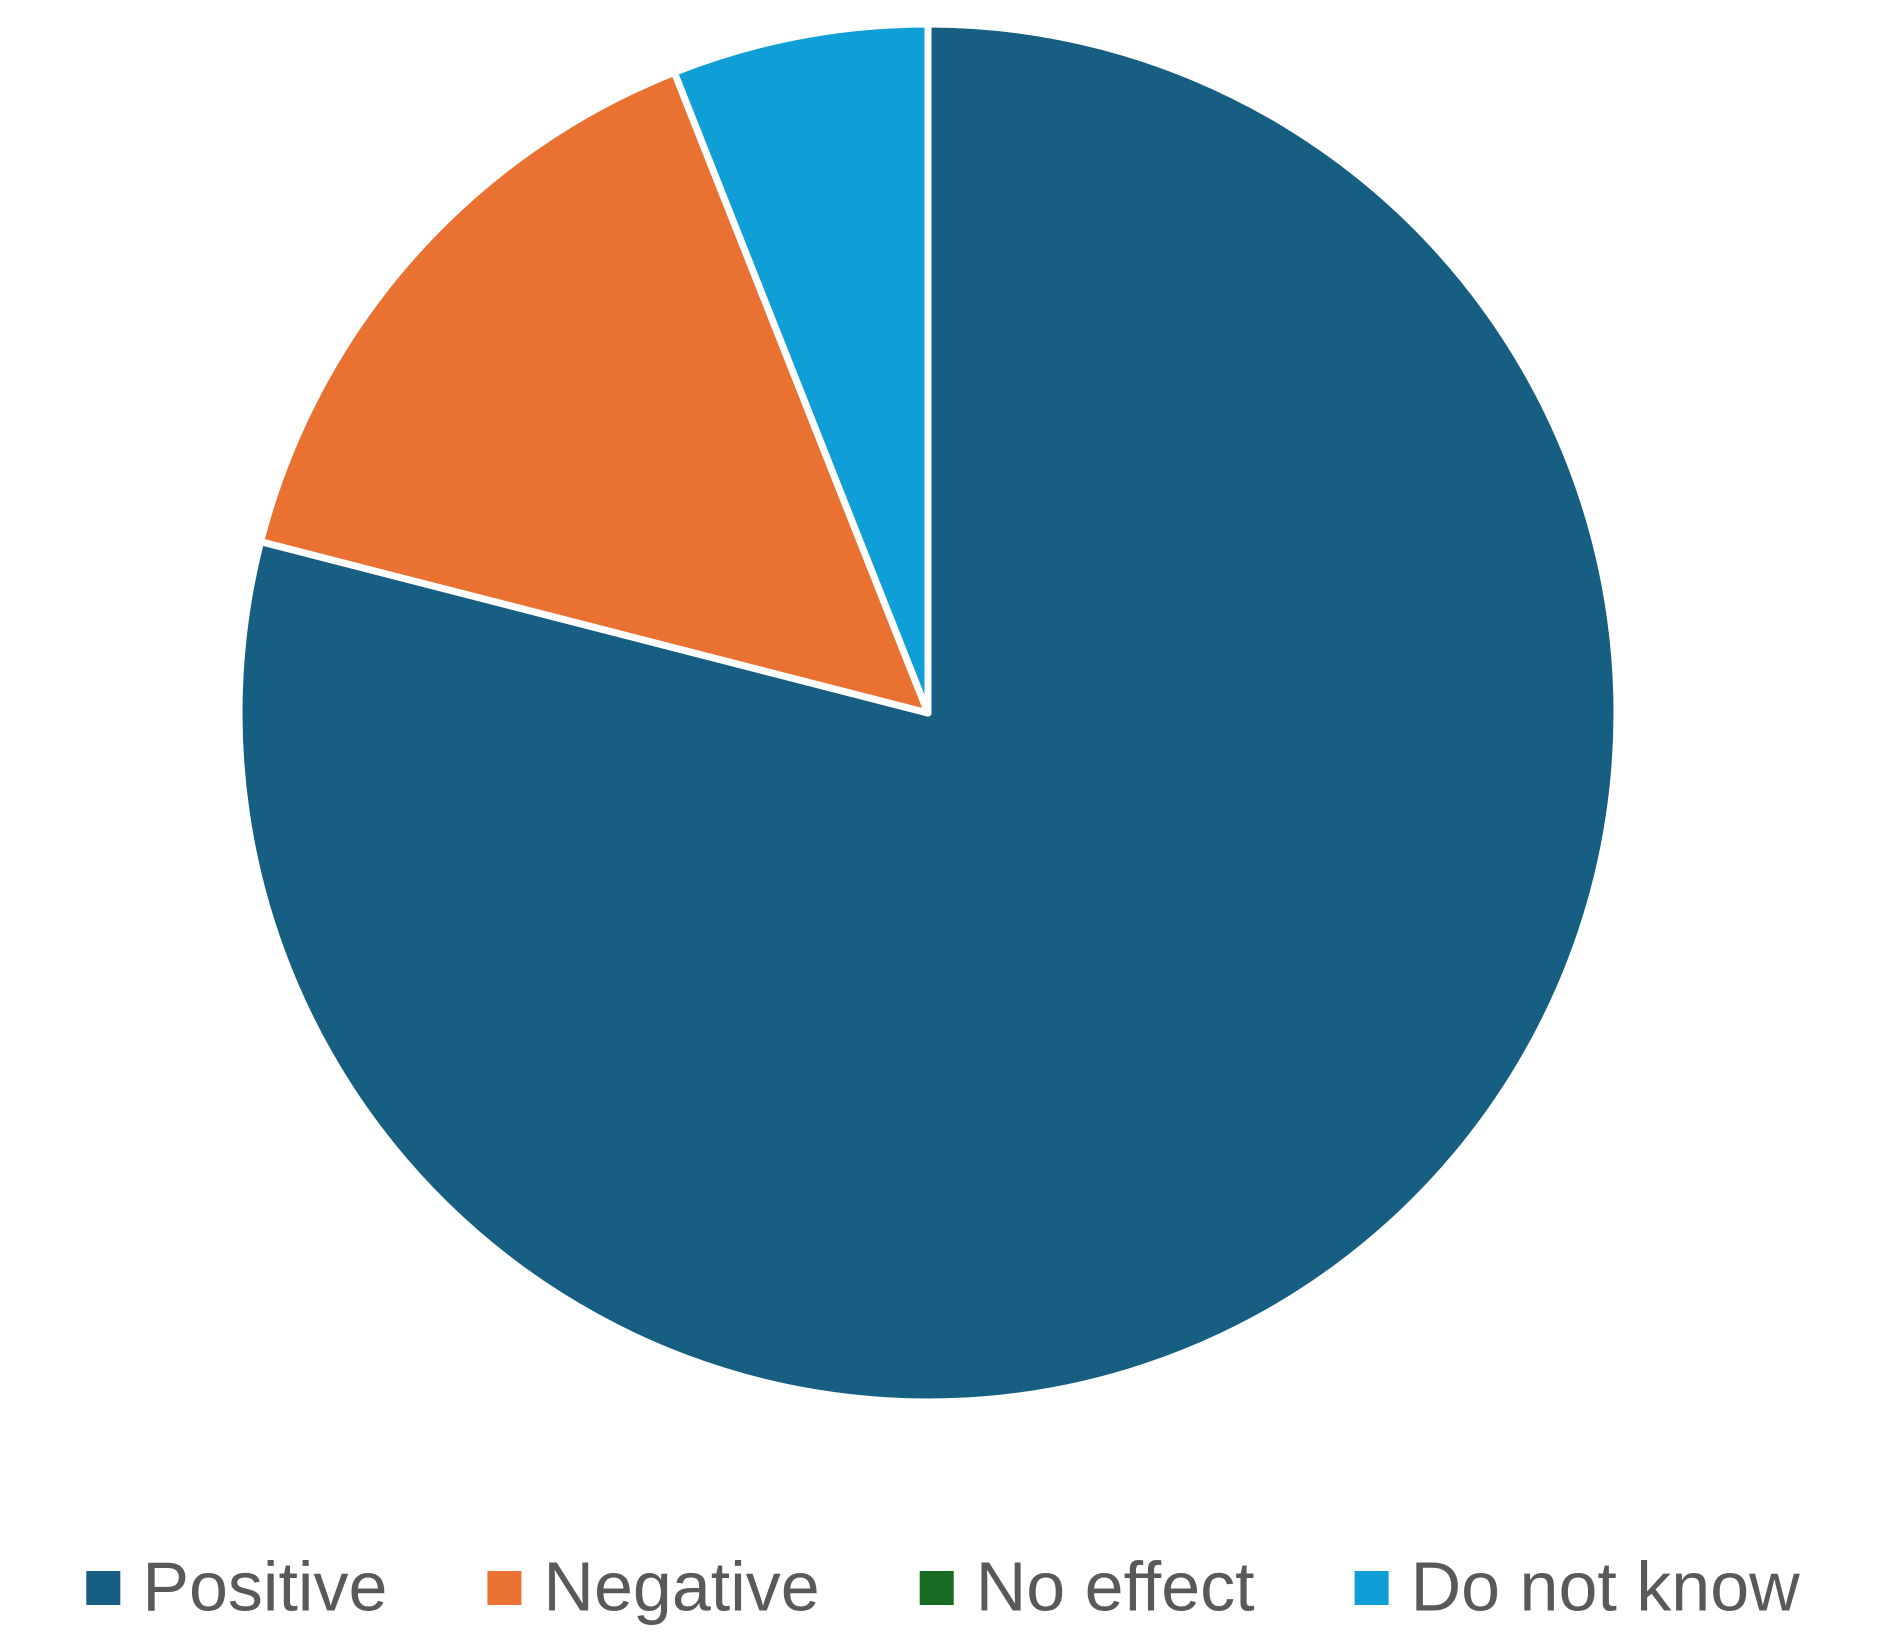  I want to click on legend-label: Do not know, so click(1606, 1586).